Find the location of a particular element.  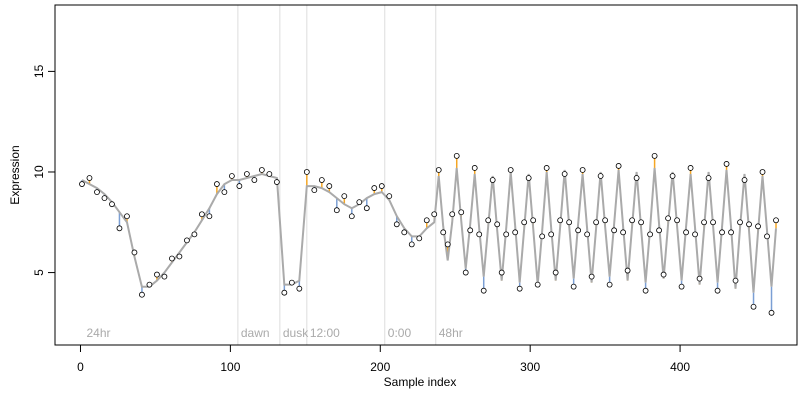

annotation: 48hr is located at coordinates (451, 333).